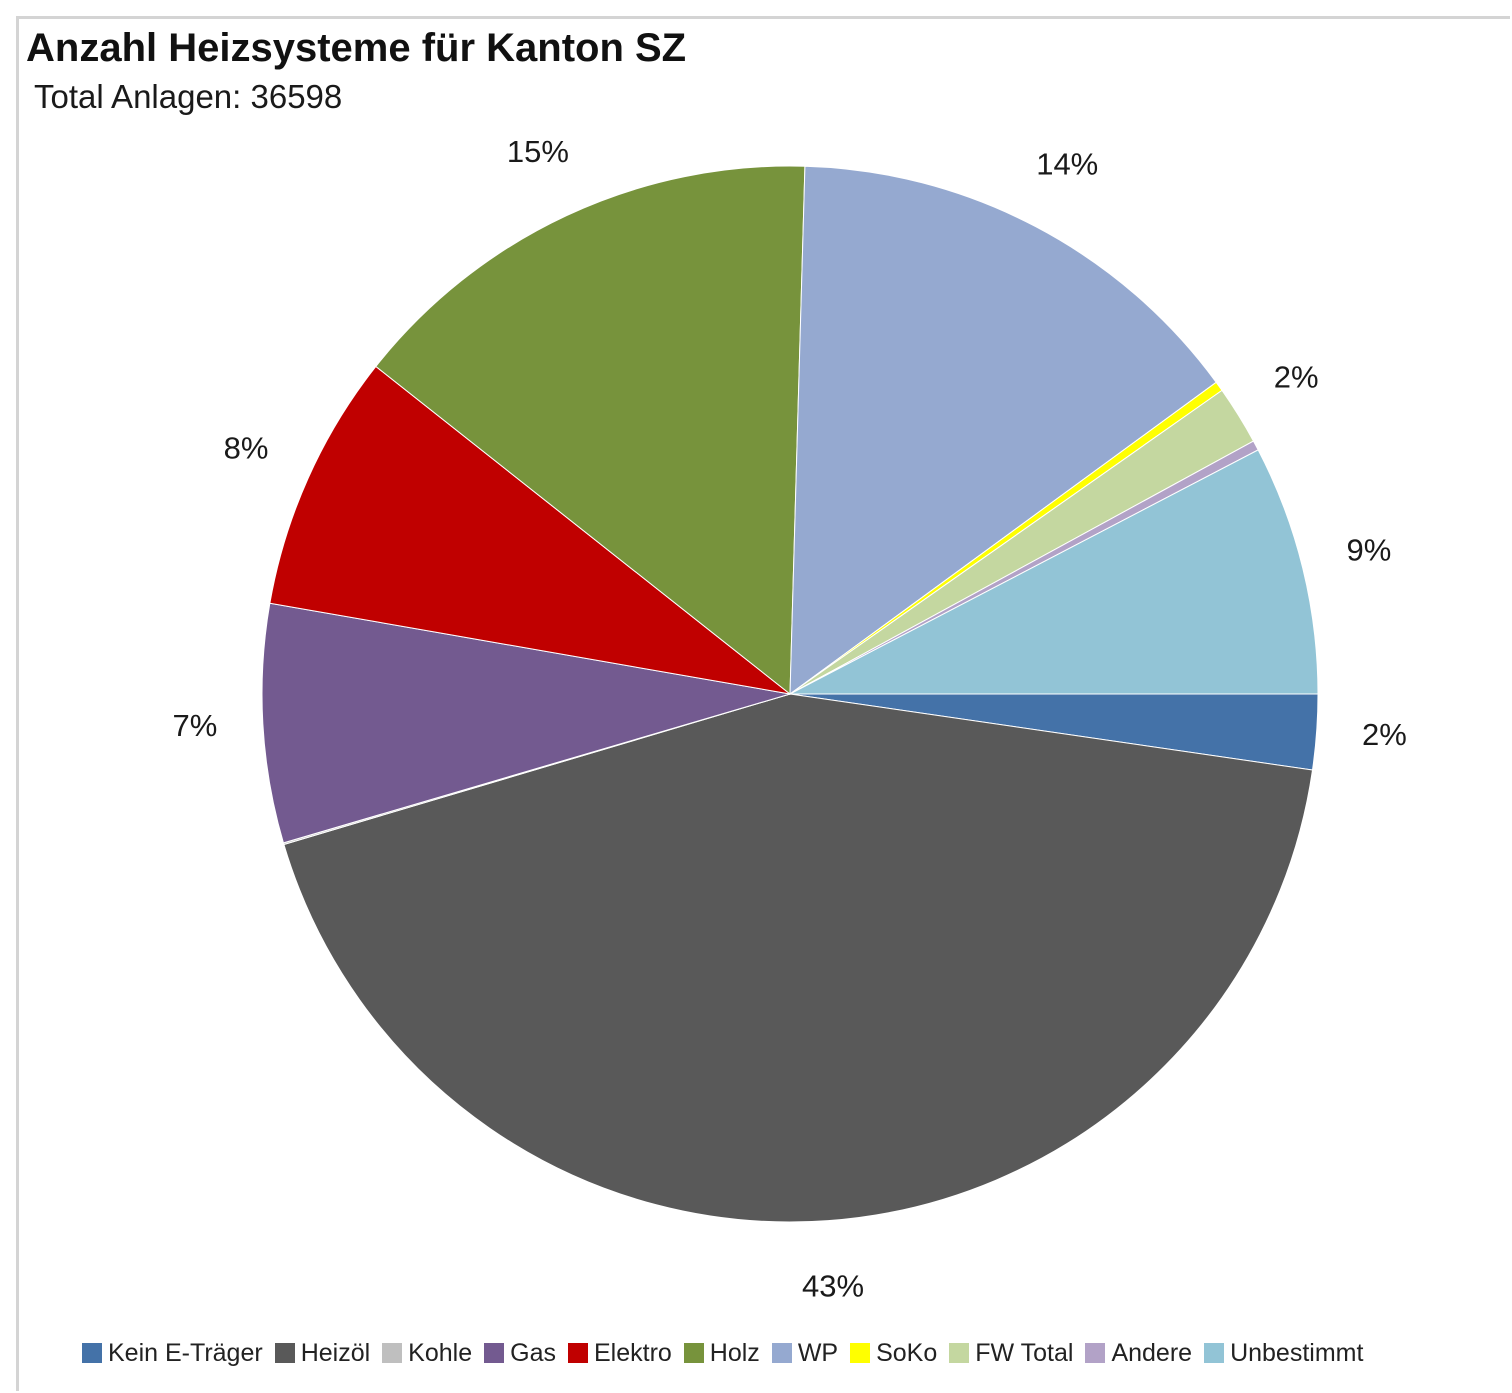 The image size is (1512, 1393). Describe the element at coordinates (1054, 572) in the screenshot. I see `pie-slice-unbestimmt` at that location.